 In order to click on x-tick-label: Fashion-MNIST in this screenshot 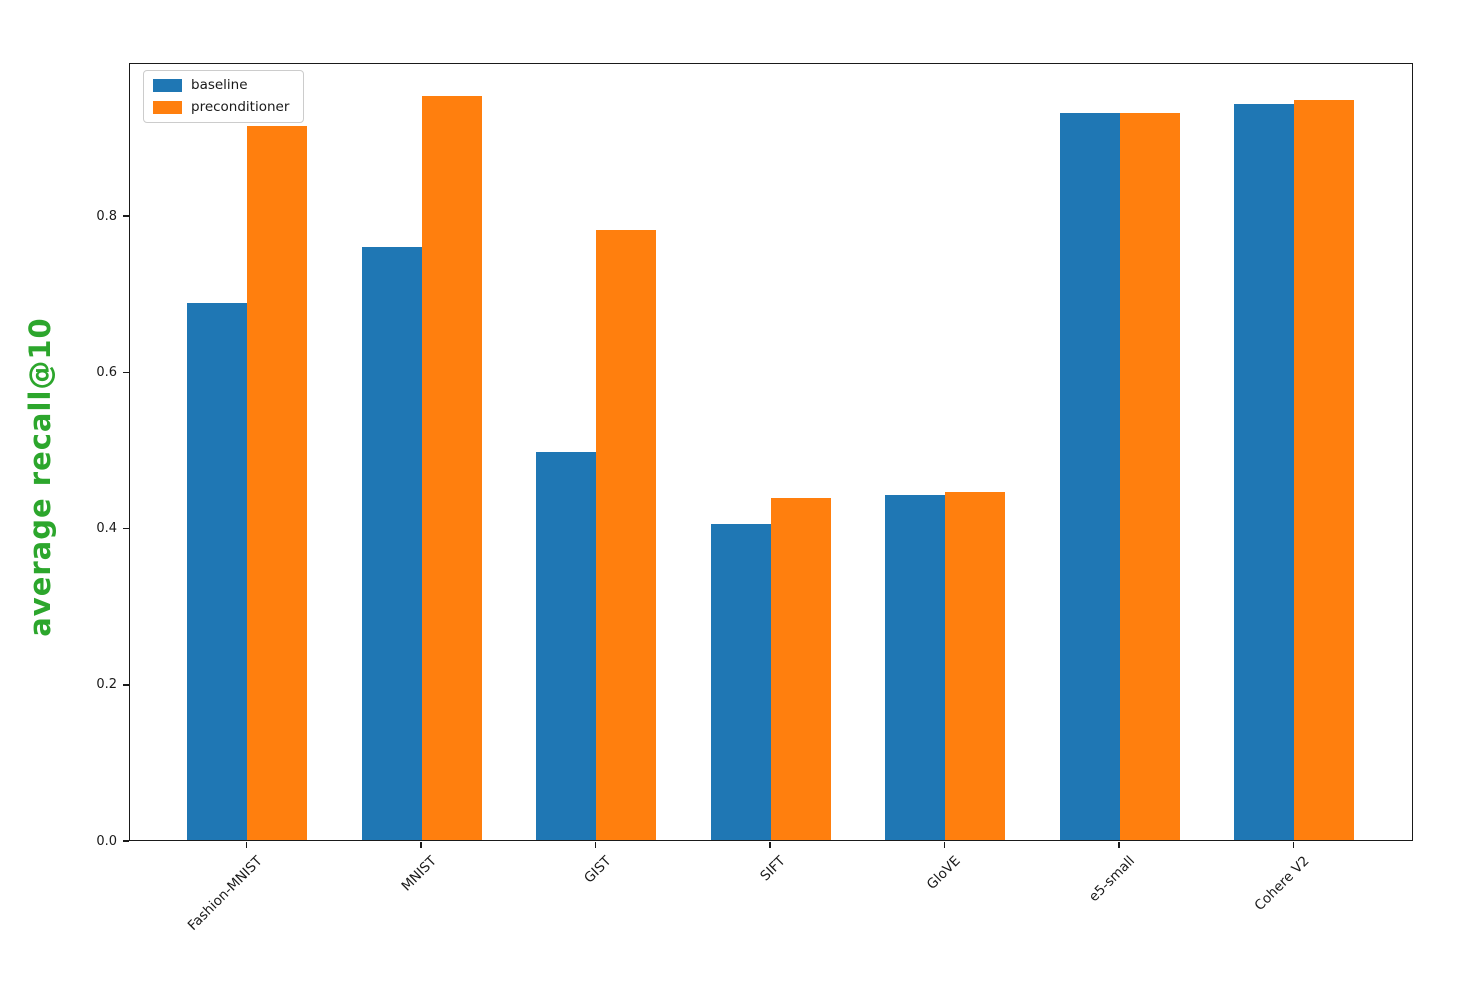, I will do `click(225, 893)`.